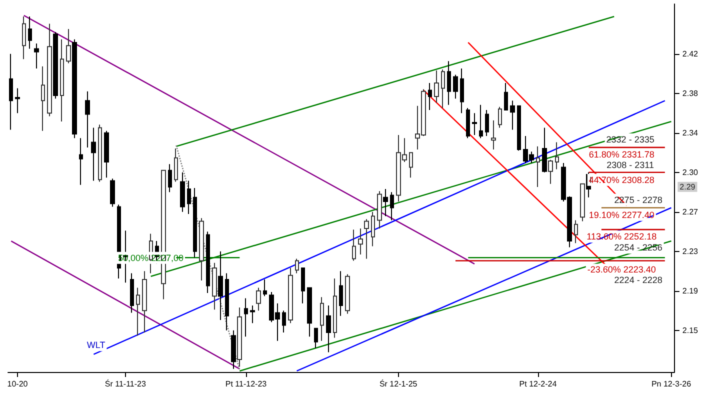 The image size is (701, 395). What do you see at coordinates (690, 93) in the screenshot?
I see `y-tick-label: 2.38` at bounding box center [690, 93].